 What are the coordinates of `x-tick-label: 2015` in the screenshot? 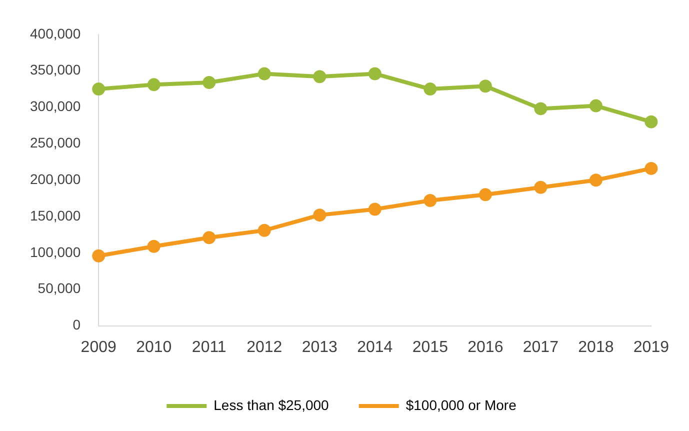 It's located at (430, 347).